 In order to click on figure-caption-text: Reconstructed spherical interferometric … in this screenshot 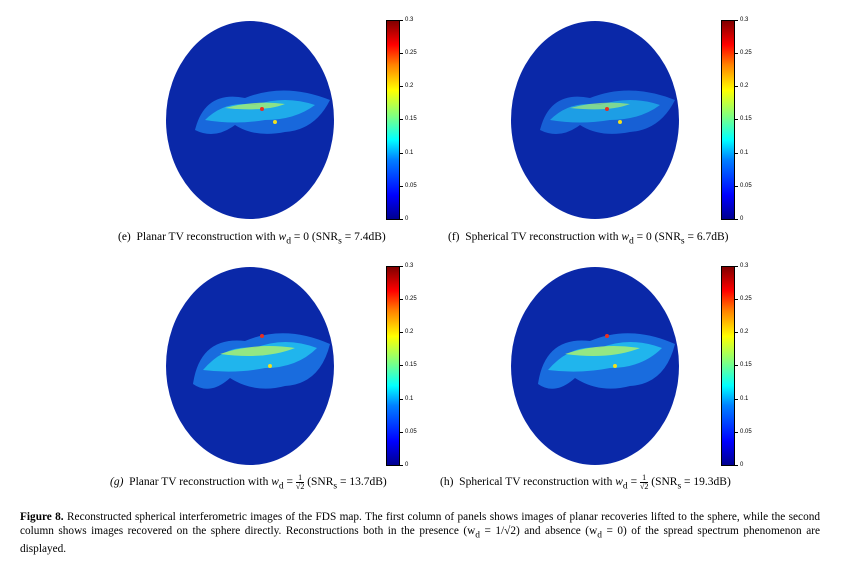, I will do `click(420, 524)`.